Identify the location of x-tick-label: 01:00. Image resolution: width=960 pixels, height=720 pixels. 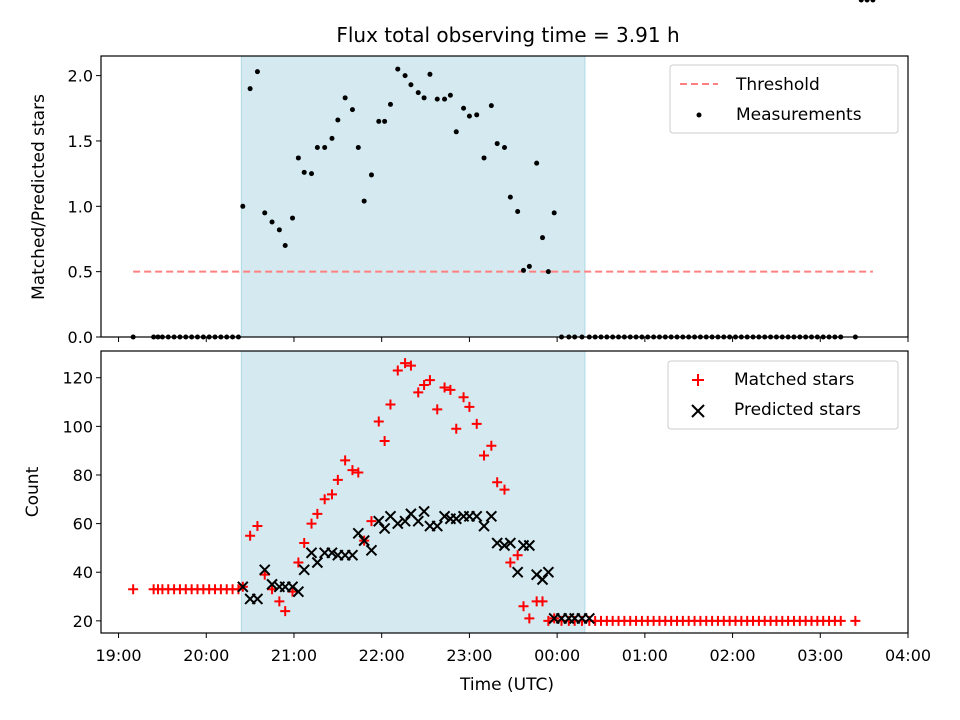
(645, 655).